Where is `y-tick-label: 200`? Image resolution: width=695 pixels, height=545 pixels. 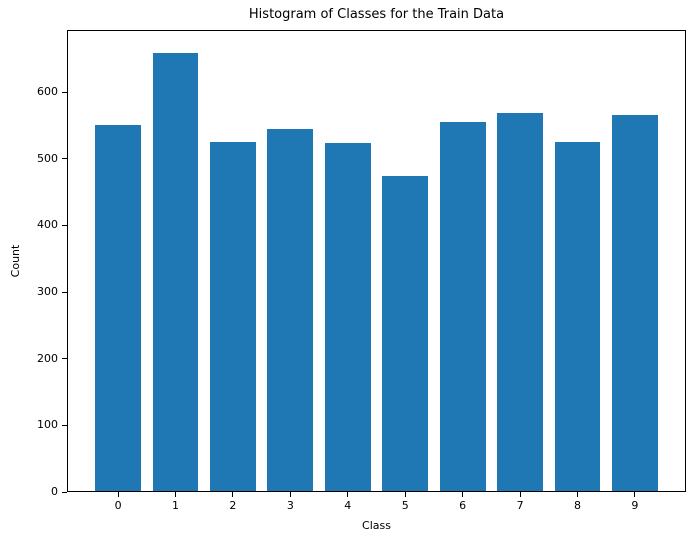 y-tick-label: 200 is located at coordinates (47, 358).